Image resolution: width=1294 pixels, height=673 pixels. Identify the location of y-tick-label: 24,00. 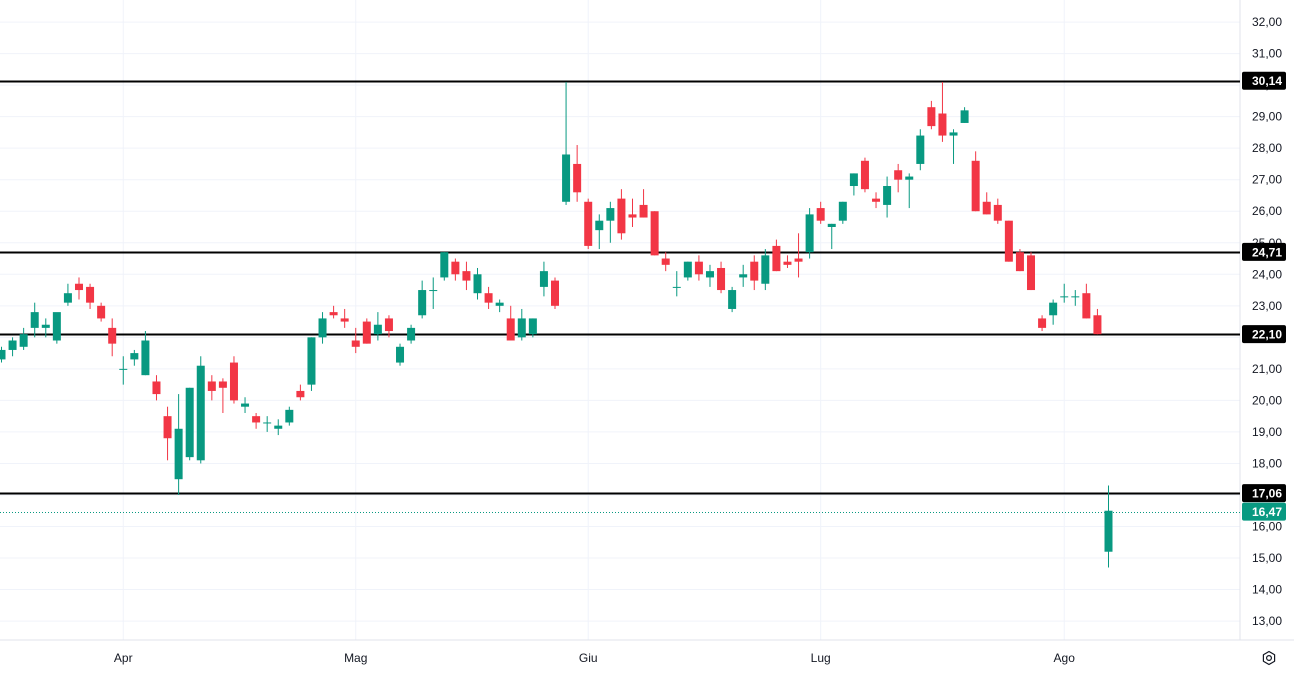
(1267, 274).